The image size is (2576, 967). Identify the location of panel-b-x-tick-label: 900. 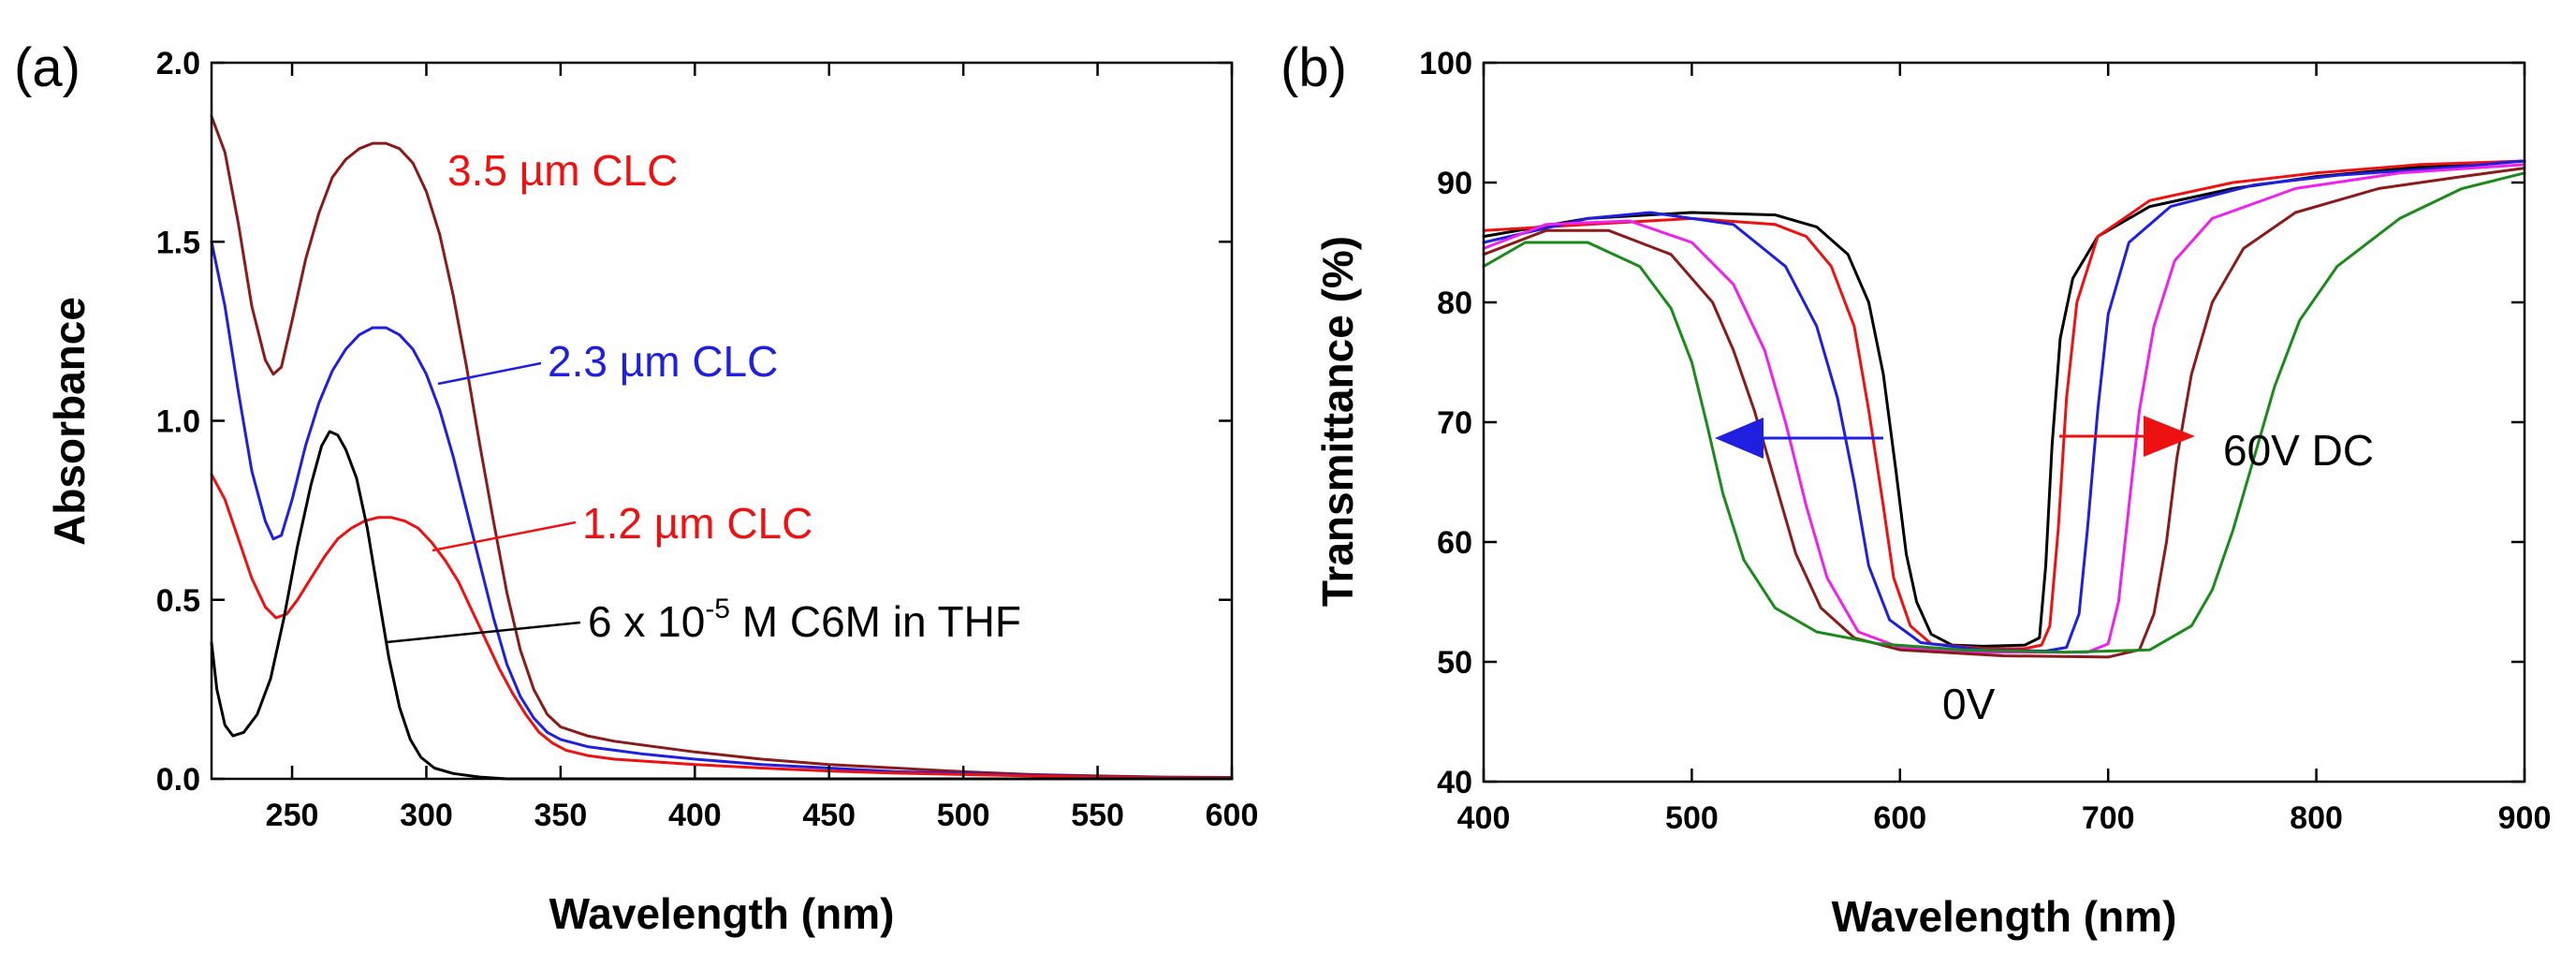
(2525, 818).